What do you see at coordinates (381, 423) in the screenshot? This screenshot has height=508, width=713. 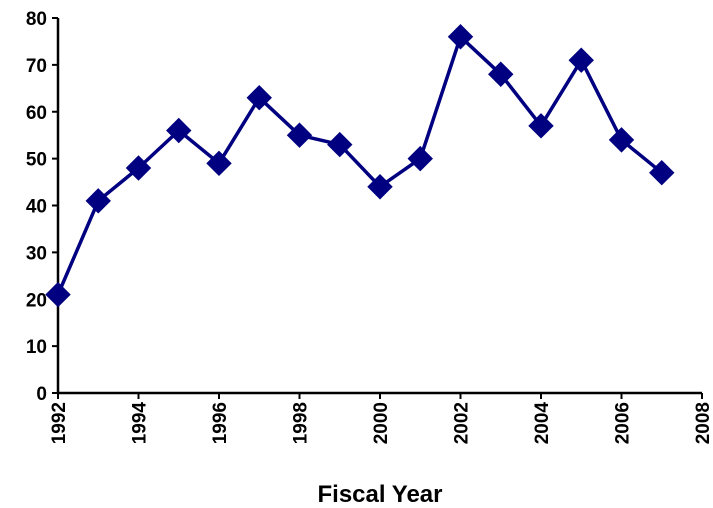 I see `x-tick-label: 2000` at bounding box center [381, 423].